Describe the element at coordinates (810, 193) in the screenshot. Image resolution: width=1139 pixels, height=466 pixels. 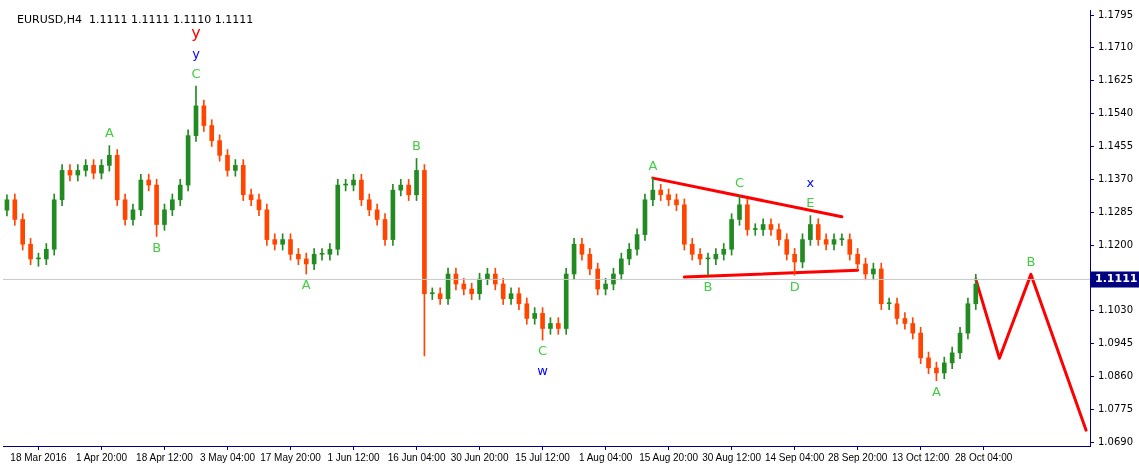
I see `text: x E` at that location.